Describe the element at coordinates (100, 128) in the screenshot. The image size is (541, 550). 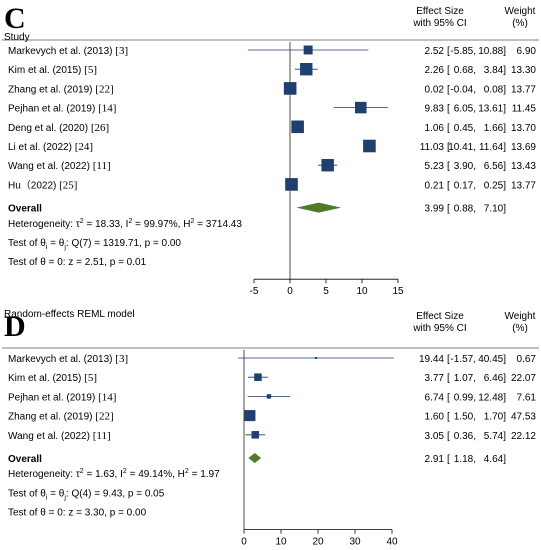
I see `study-ref: [26]` at that location.